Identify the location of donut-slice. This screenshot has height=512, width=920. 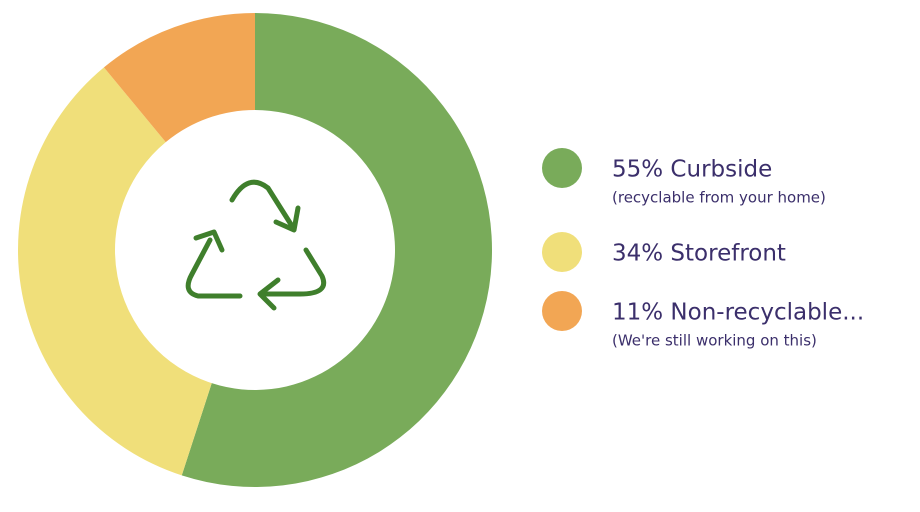
(179, 78).